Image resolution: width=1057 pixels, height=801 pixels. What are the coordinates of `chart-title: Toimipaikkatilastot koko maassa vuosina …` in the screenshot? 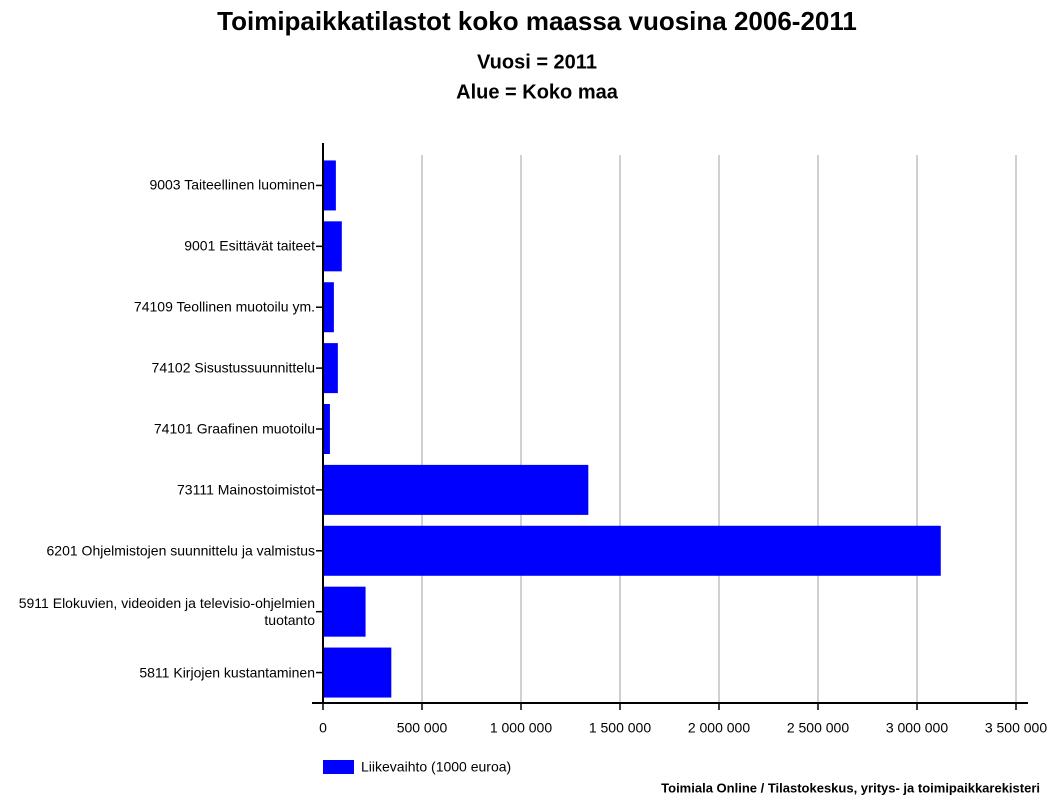 It's located at (537, 21).